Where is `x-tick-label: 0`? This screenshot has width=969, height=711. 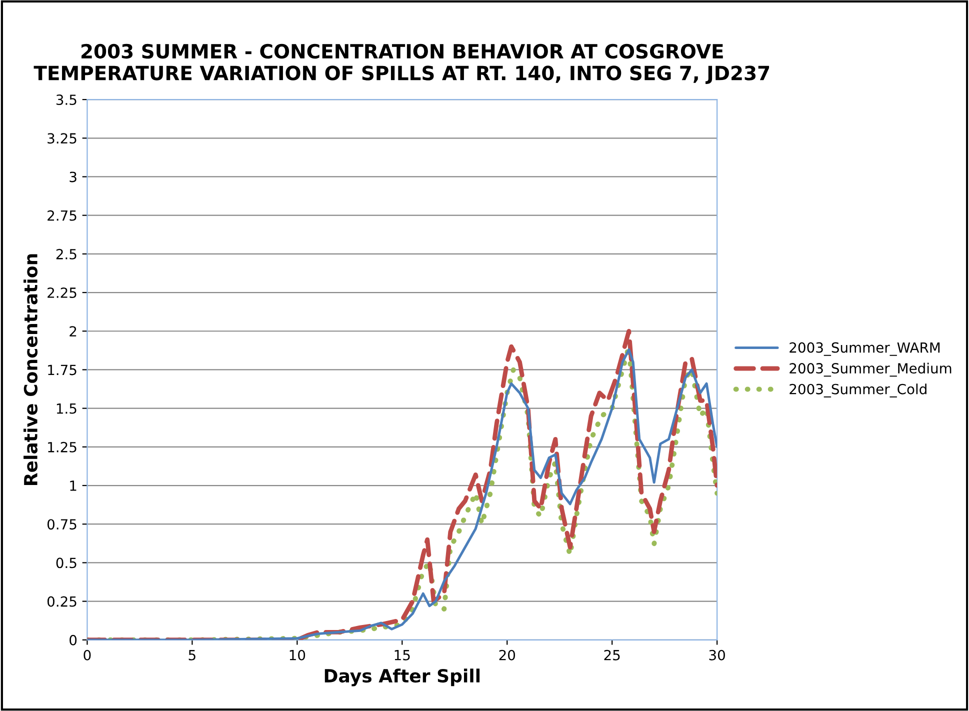 x-tick-label: 0 is located at coordinates (87, 655).